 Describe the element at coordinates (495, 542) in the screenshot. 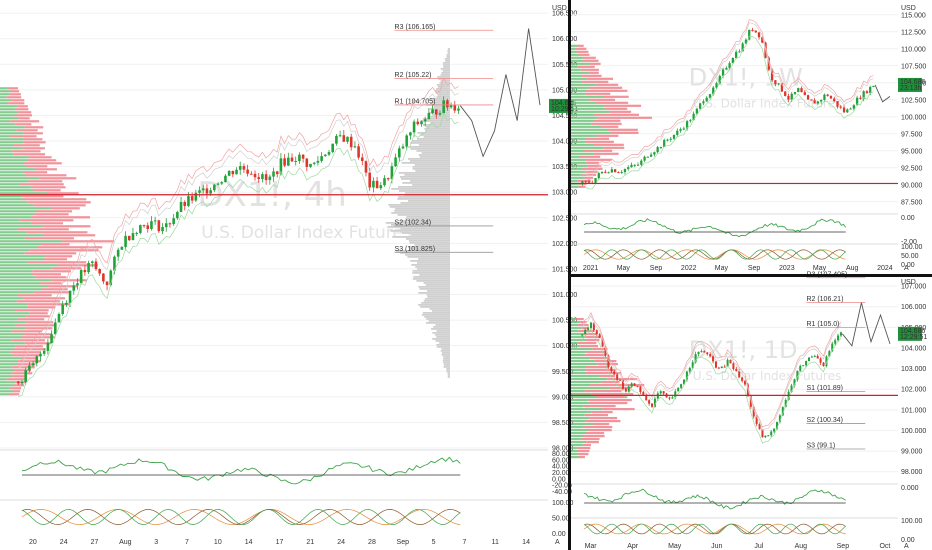

I see `x-tick-label: 11` at that location.